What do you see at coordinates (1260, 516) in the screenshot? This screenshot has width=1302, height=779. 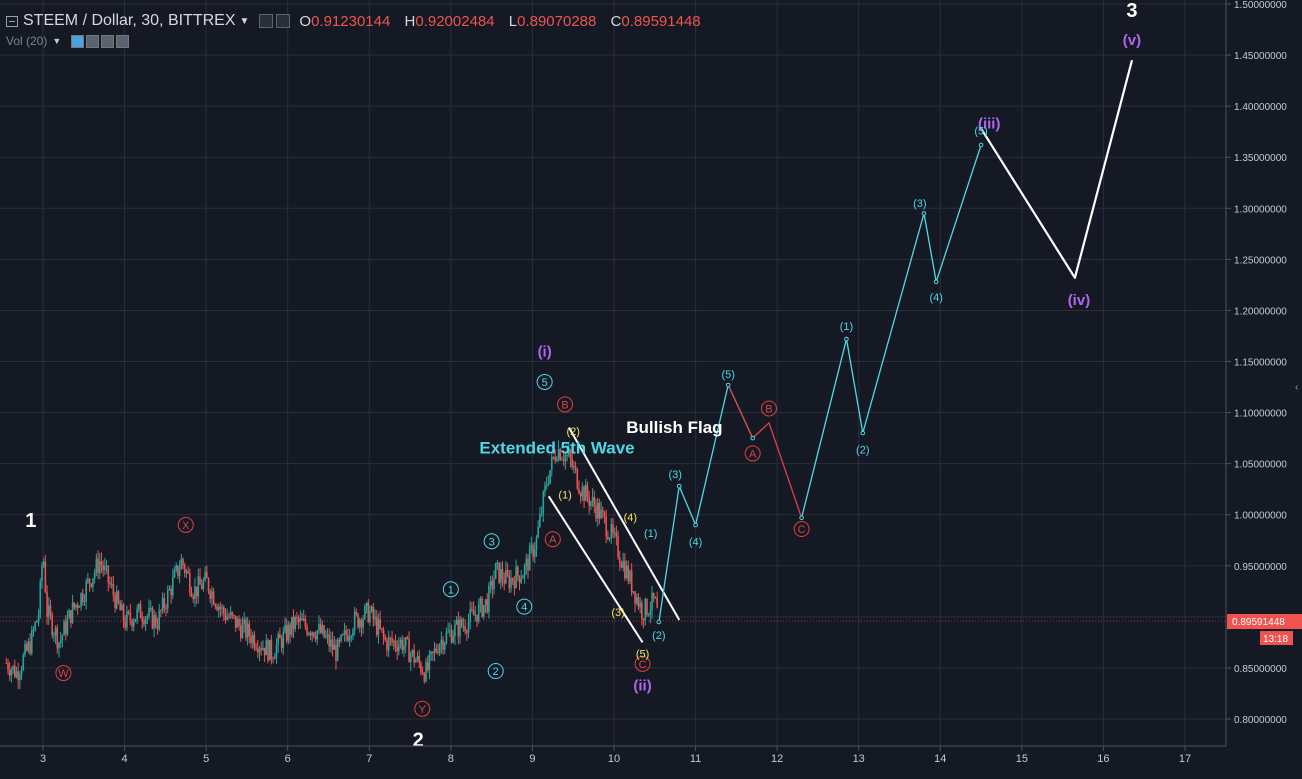 I see `y-tick-label: 1.00000000` at bounding box center [1260, 516].